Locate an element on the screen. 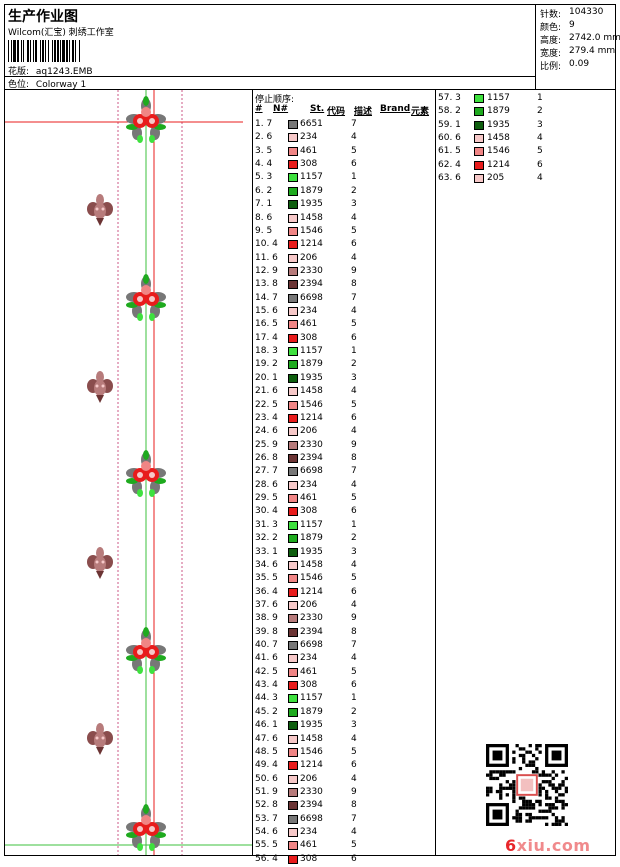 This screenshot has width=620, height=867. stop-index: 11. 6 is located at coordinates (266, 257).